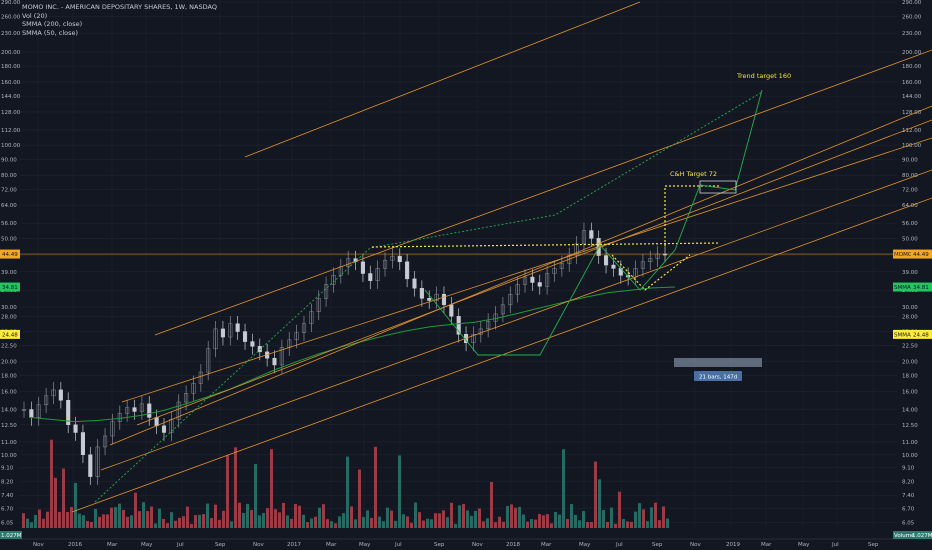 This screenshot has height=550, width=932. What do you see at coordinates (912, 3) in the screenshot?
I see `y-tick-label-right: 290.00` at bounding box center [912, 3].